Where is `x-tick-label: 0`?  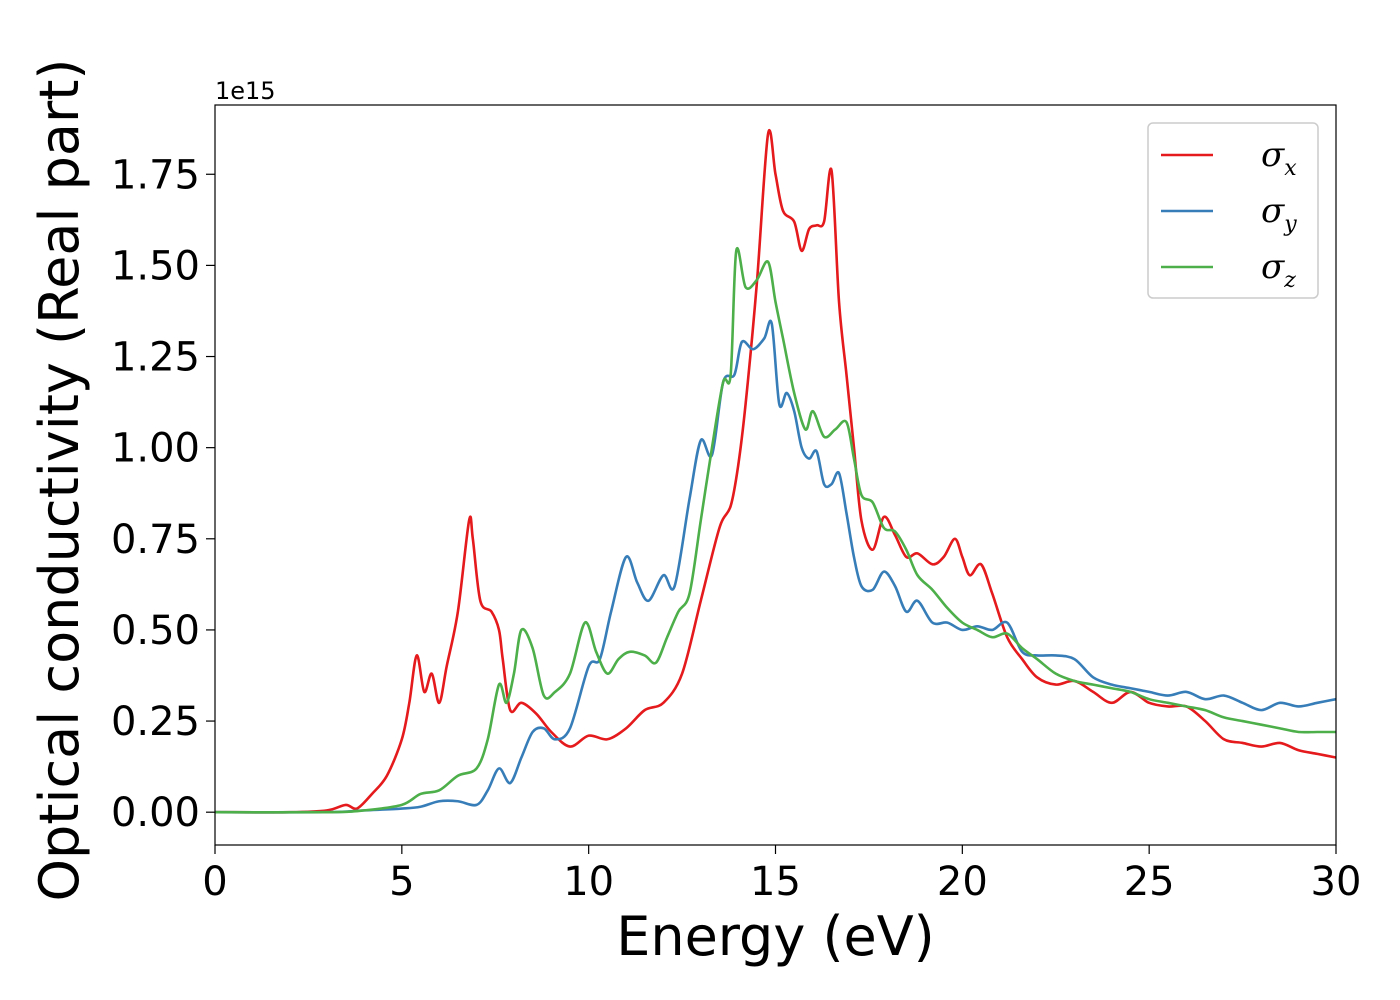 x-tick-label: 0 is located at coordinates (214, 882).